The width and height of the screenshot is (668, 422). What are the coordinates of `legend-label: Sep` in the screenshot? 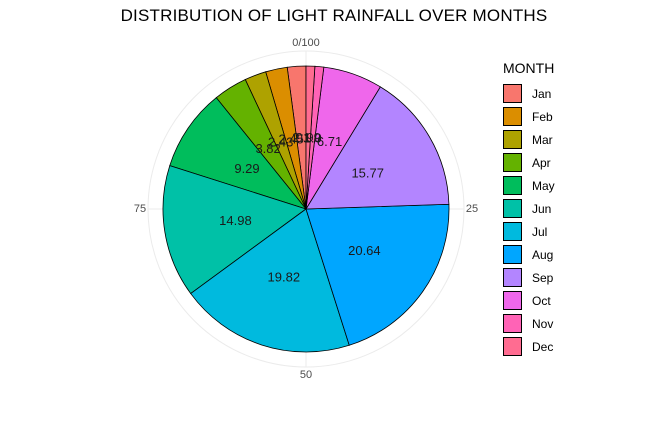 It's located at (543, 277).